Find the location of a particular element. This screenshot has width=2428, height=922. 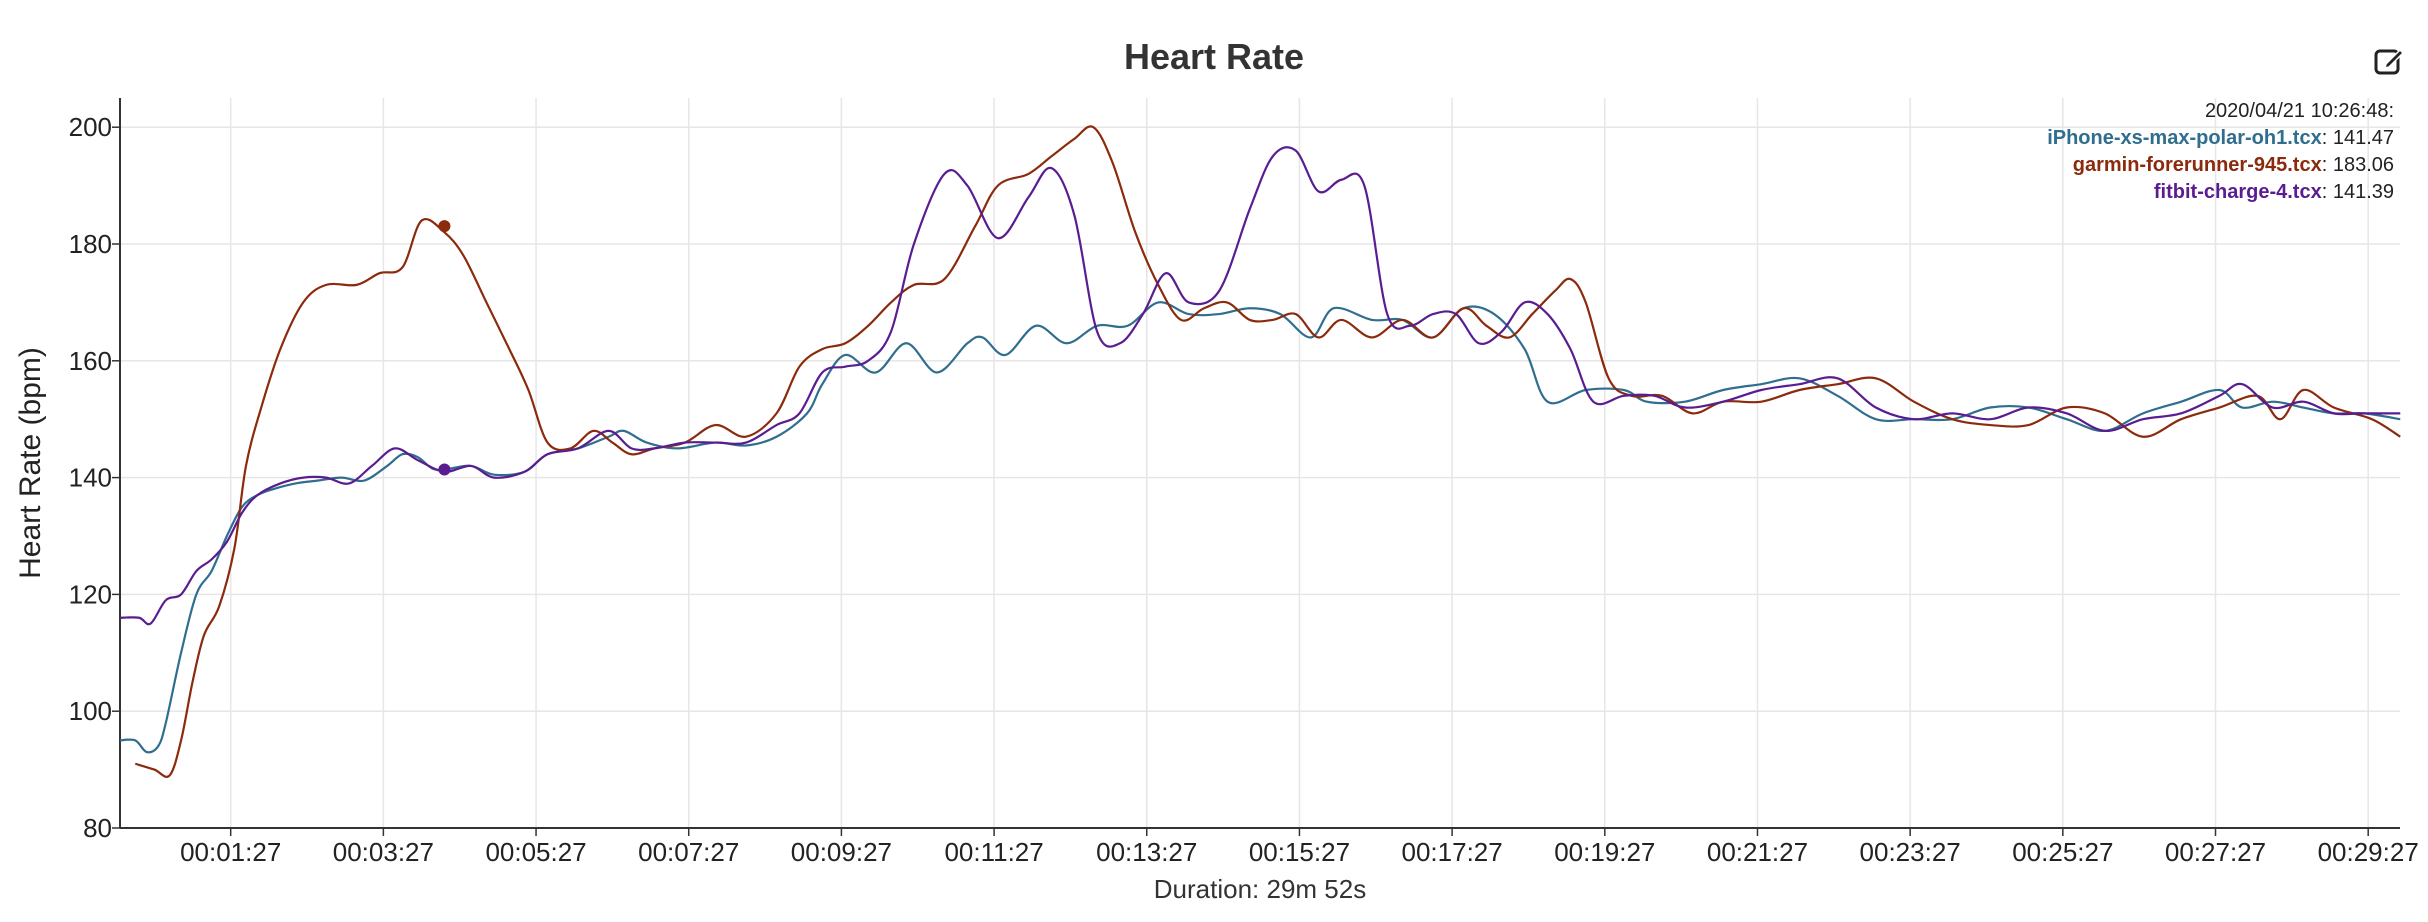

y-tick-label: 160 is located at coordinates (90, 361).